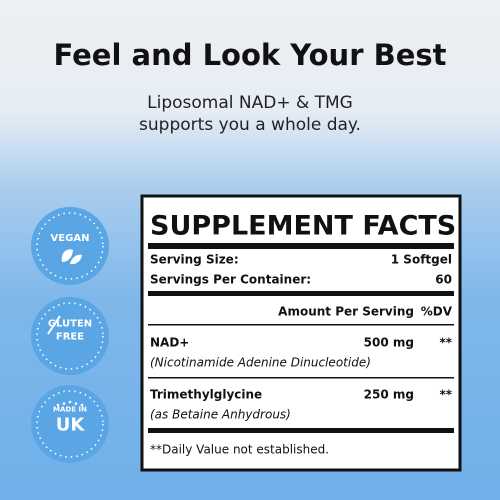 The height and width of the screenshot is (500, 500). Describe the element at coordinates (70, 410) in the screenshot. I see `badge-text: MADE IN` at that location.